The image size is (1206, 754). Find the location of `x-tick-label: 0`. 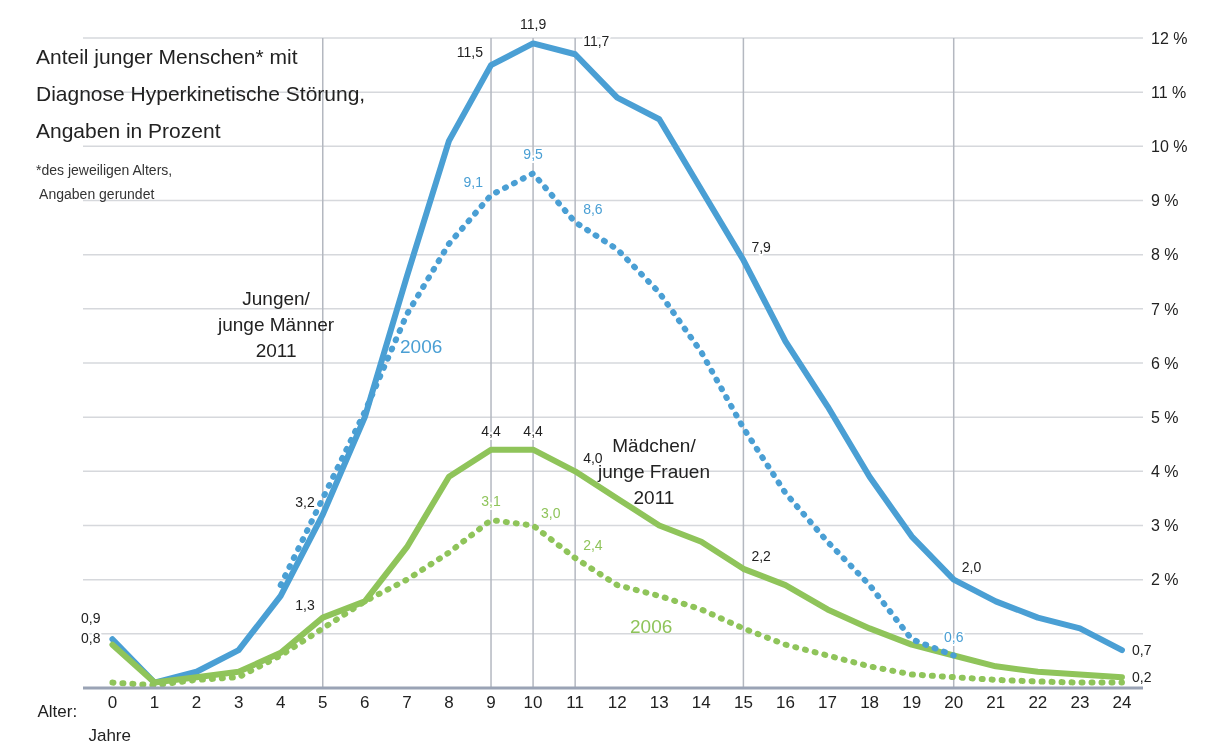

x-tick-label: 0 is located at coordinates (112, 703).